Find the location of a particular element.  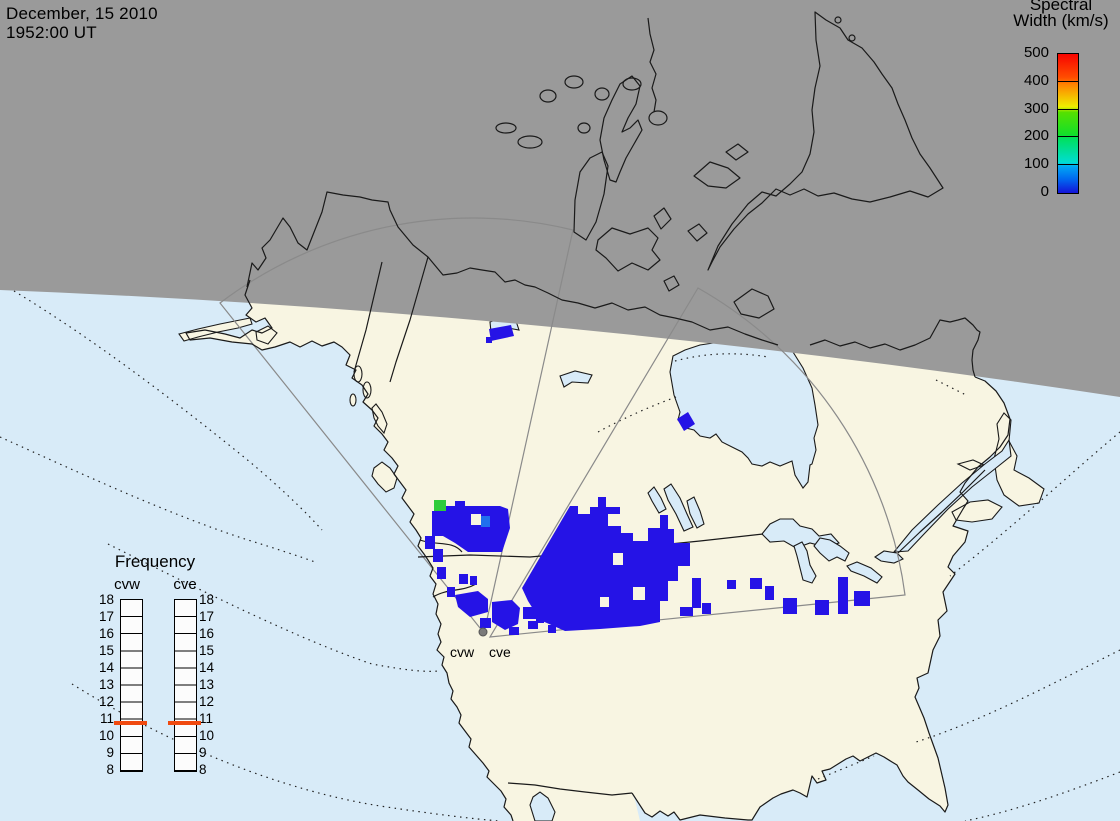

frequency-ticks-left: 18 17 16 15 14 13 12 11 10 9 8 is located at coordinates (97, 685).